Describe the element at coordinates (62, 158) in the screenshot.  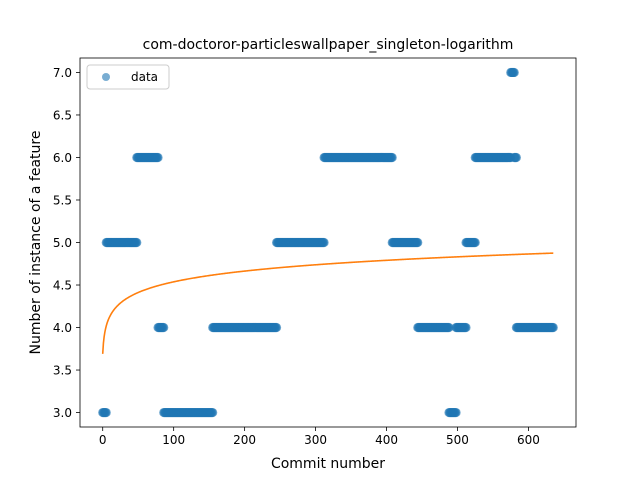
I see `y-tick-label: 6.0` at that location.